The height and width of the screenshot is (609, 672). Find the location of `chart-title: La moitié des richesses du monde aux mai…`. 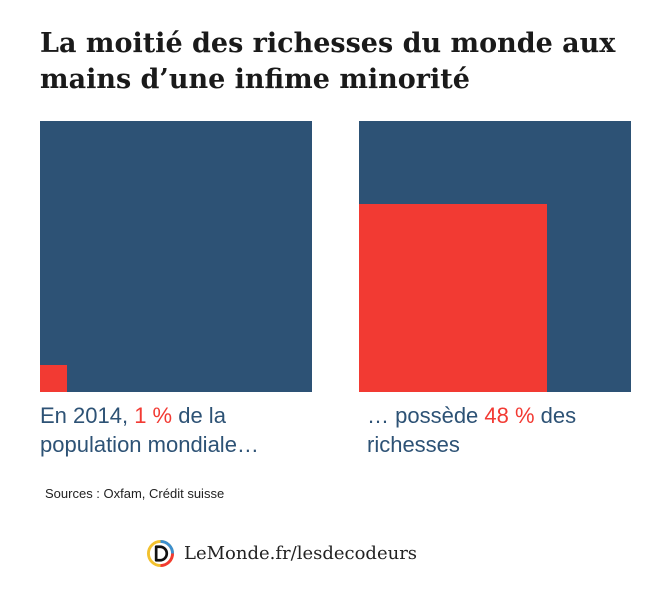

chart-title: La moitié des richesses du monde aux mai… is located at coordinates (328, 61).